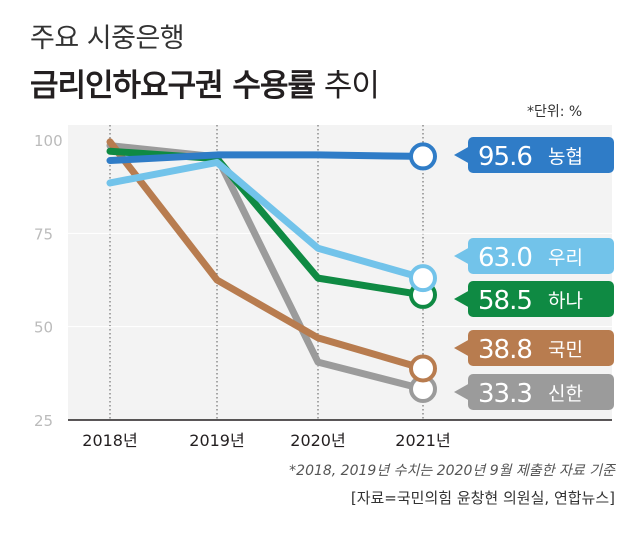 This screenshot has height=533, width=640. I want to click on callout-bank-name: 국민, so click(565, 350).